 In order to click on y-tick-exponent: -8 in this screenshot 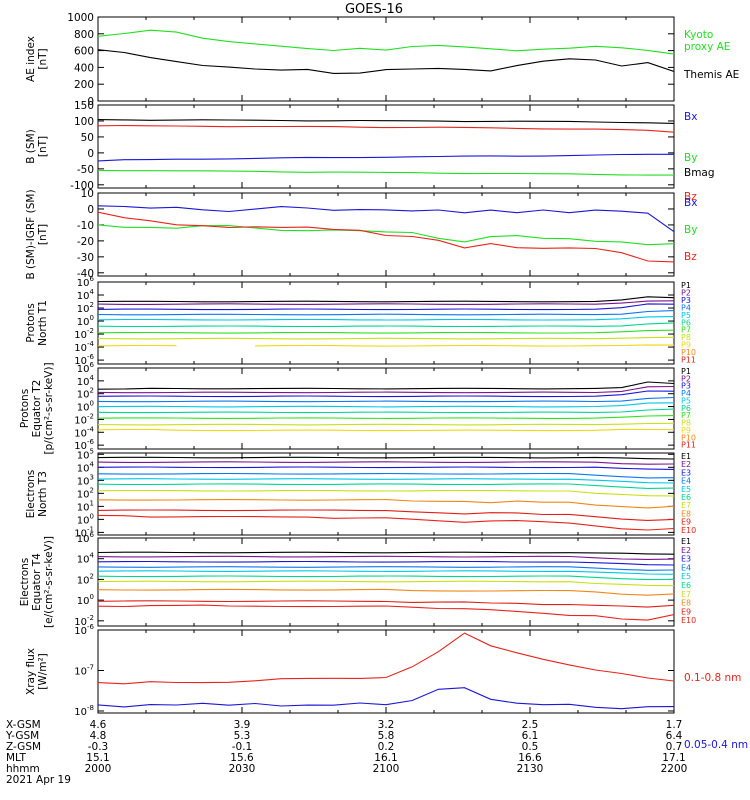, I will do `click(90, 708)`.